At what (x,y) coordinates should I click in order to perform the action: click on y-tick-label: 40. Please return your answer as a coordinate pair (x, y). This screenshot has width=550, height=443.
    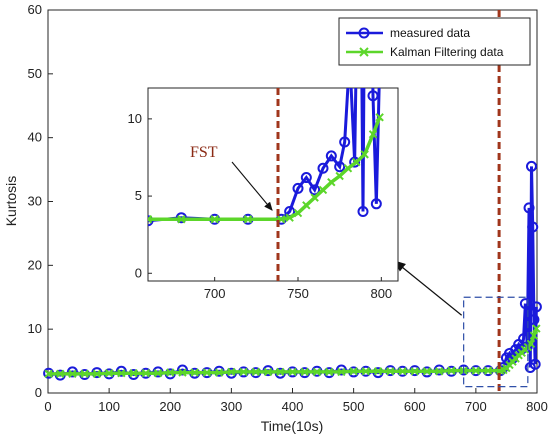
    Looking at the image, I should click on (35, 137).